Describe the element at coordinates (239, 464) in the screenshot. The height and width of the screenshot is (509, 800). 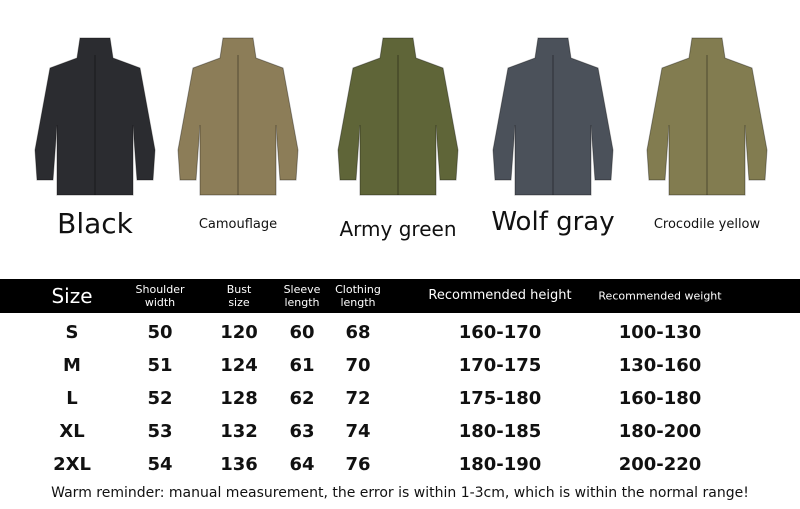
I see `table-cell: 136` at that location.